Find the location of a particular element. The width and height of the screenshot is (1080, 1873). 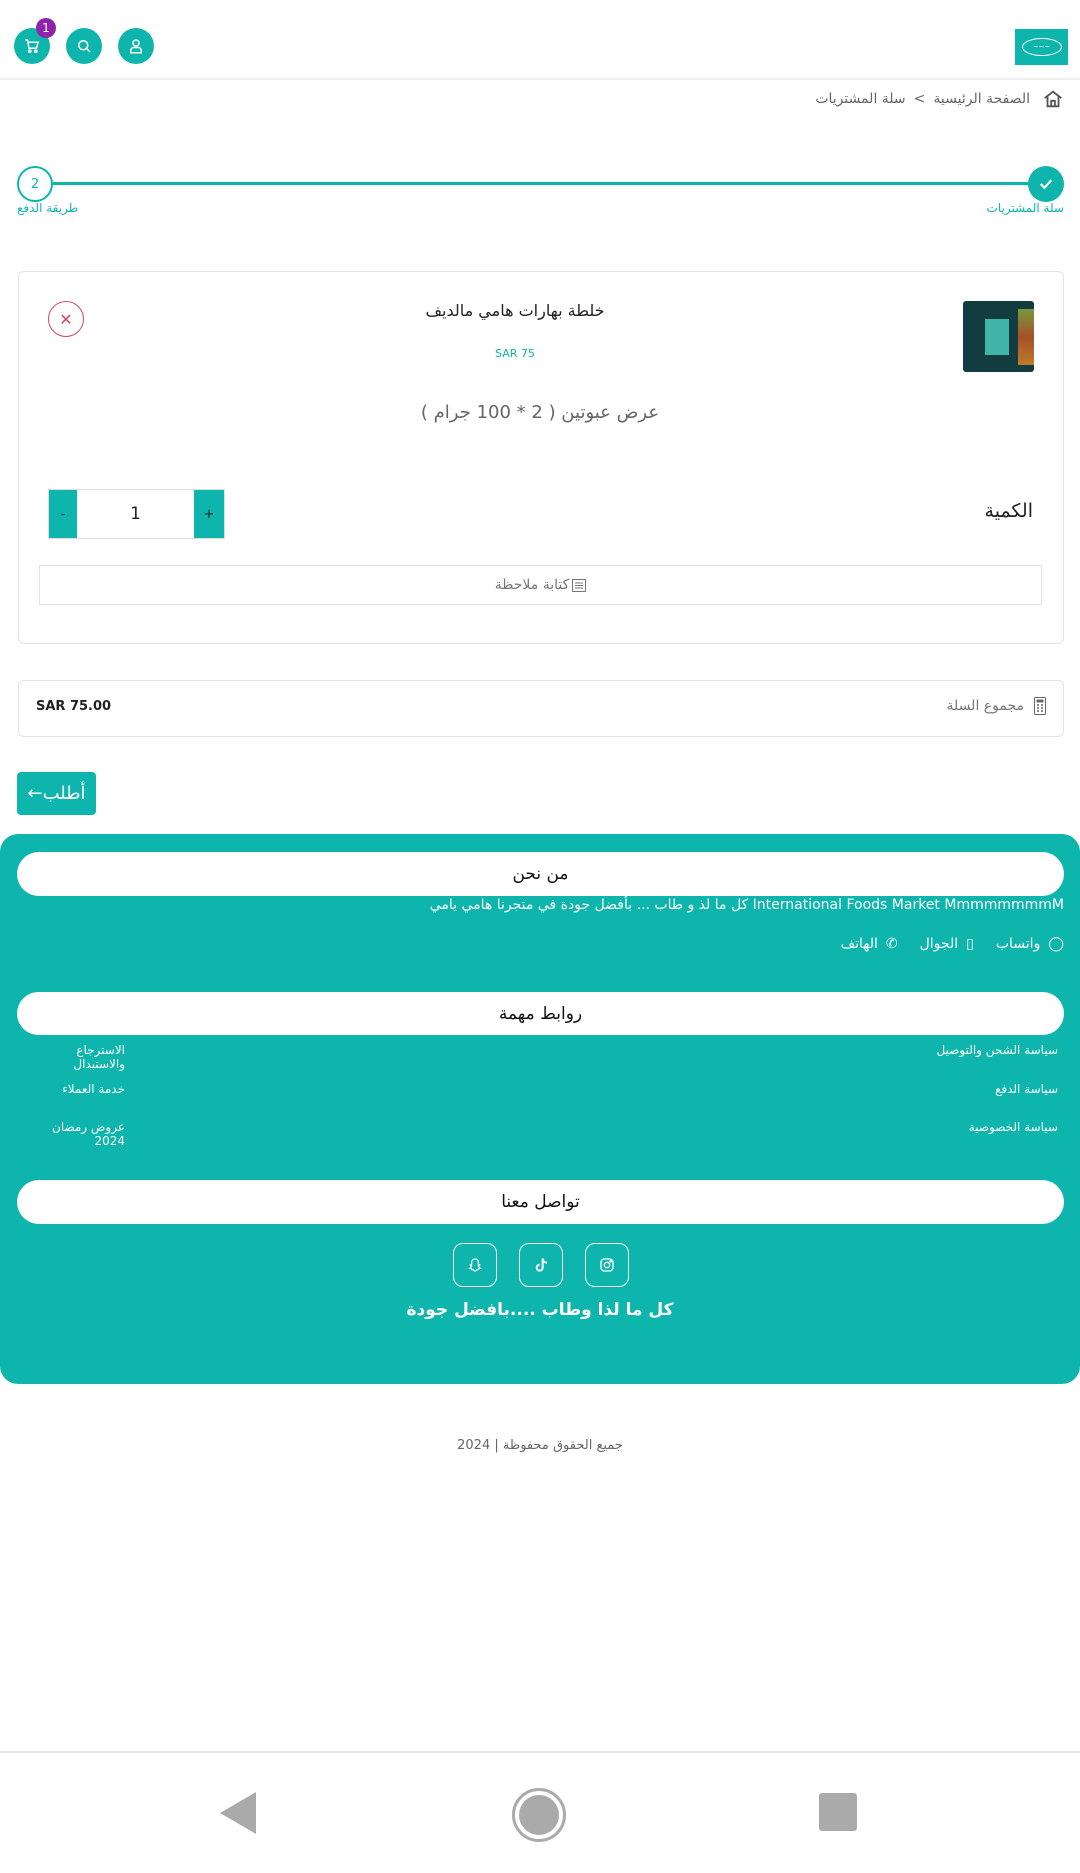

breadcrumb: الصفحة الرئيسية > سلة المشتريات is located at coordinates (939, 99).